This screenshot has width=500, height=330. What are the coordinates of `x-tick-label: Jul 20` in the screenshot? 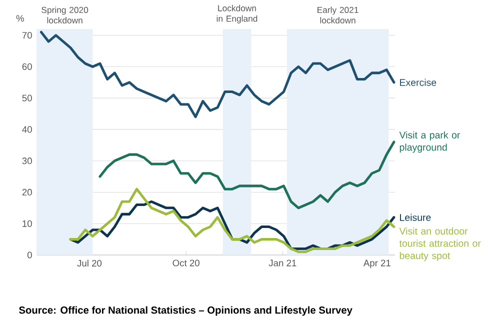 It's located at (89, 263).